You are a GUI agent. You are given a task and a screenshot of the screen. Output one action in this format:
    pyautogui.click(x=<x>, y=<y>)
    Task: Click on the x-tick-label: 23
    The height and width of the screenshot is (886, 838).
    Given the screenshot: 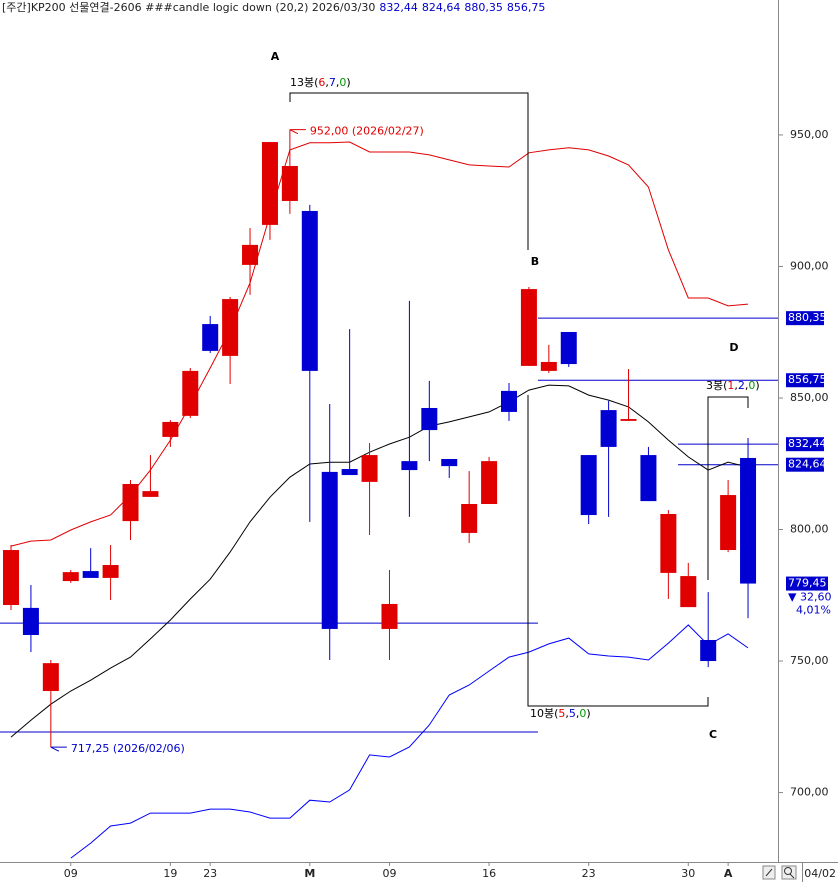 What is the action you would take?
    pyautogui.click(x=589, y=873)
    